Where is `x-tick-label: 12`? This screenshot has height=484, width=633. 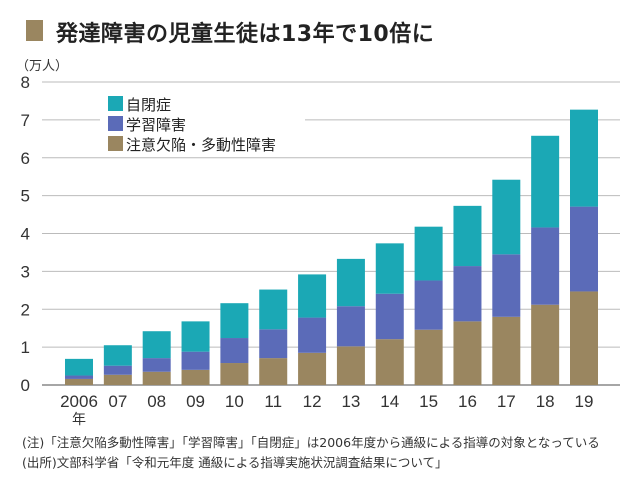
x-tick-label: 12 is located at coordinates (312, 401).